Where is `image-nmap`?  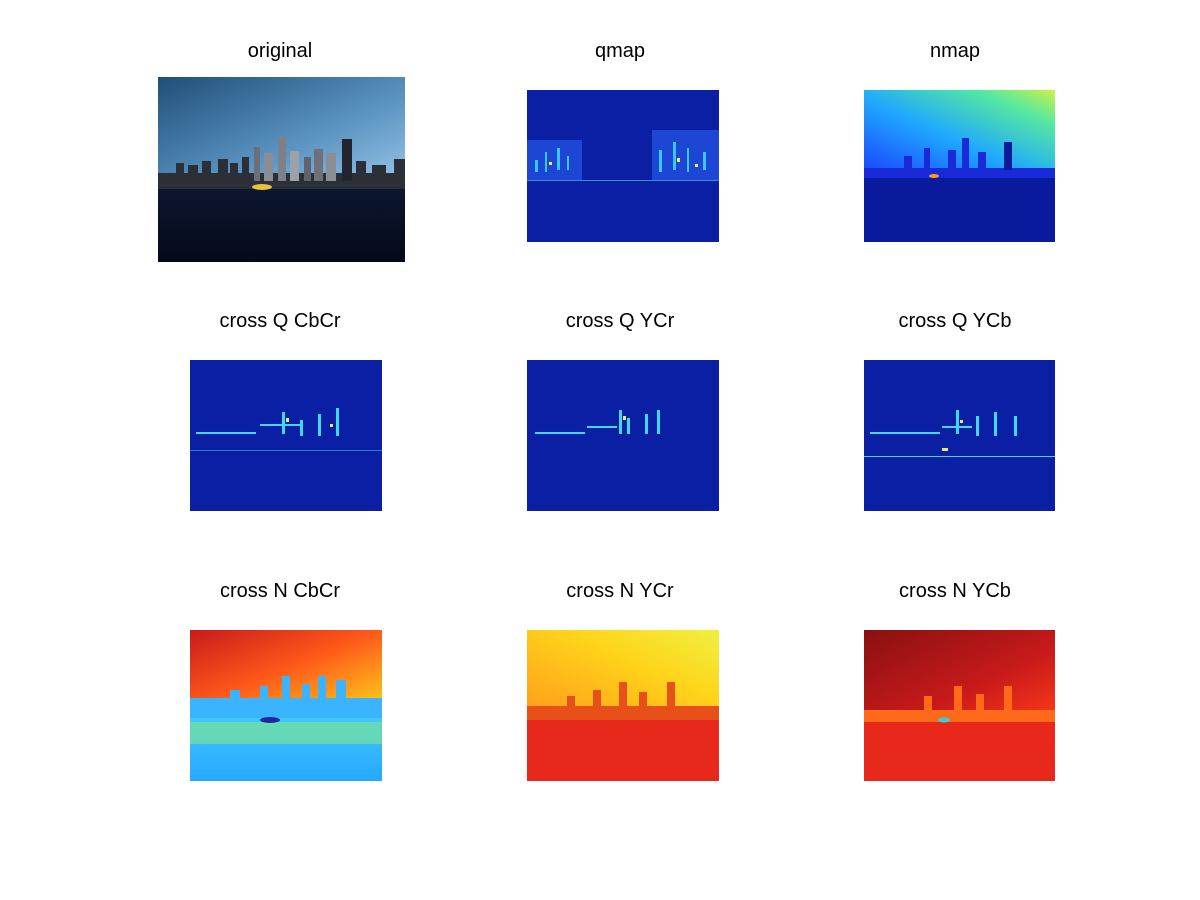 image-nmap is located at coordinates (959, 166).